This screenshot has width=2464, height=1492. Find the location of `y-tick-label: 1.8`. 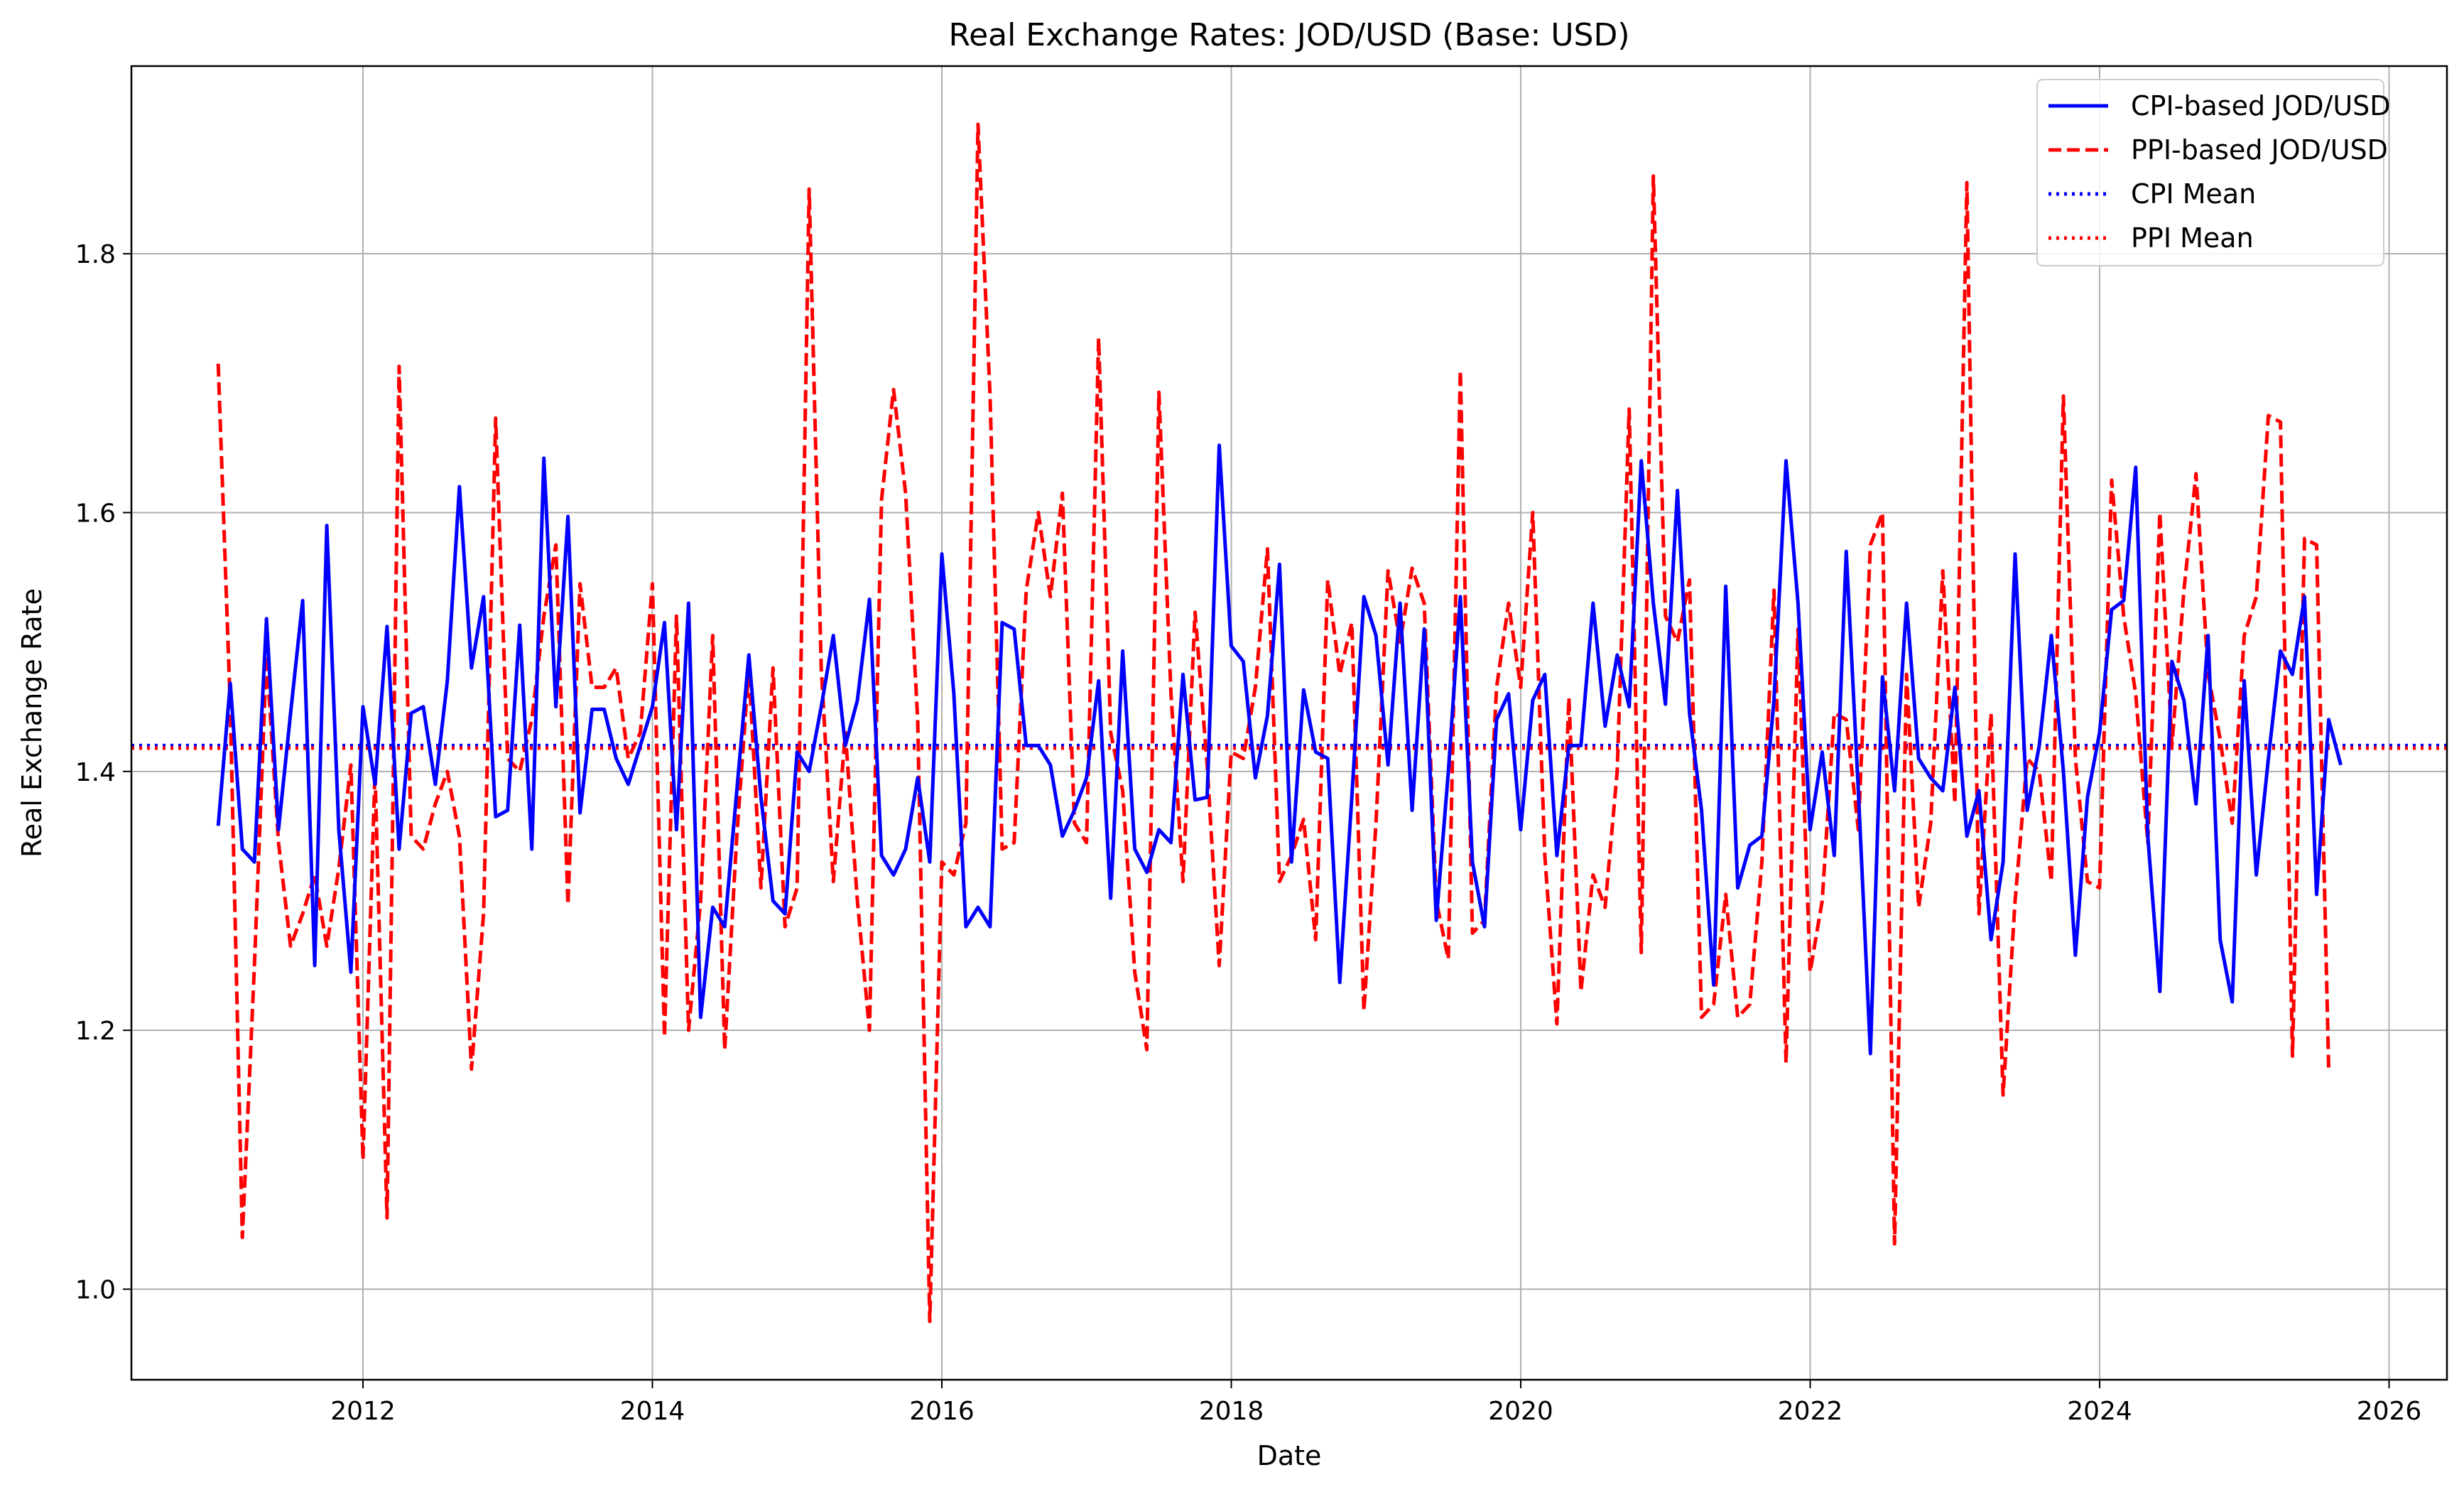

y-tick-label: 1.8 is located at coordinates (95, 255).